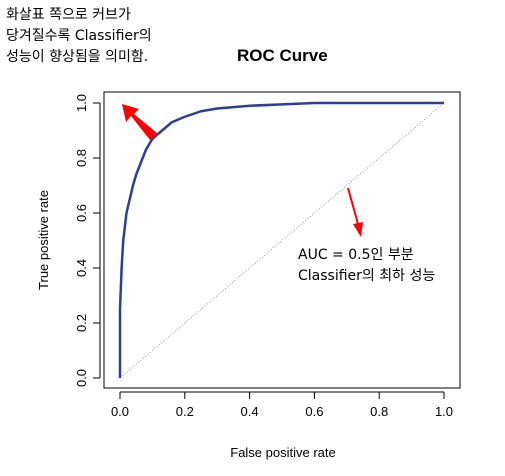 This screenshot has width=505, height=476. I want to click on top-annotation-line: 당겨질수록 Classifier의, so click(79, 36).